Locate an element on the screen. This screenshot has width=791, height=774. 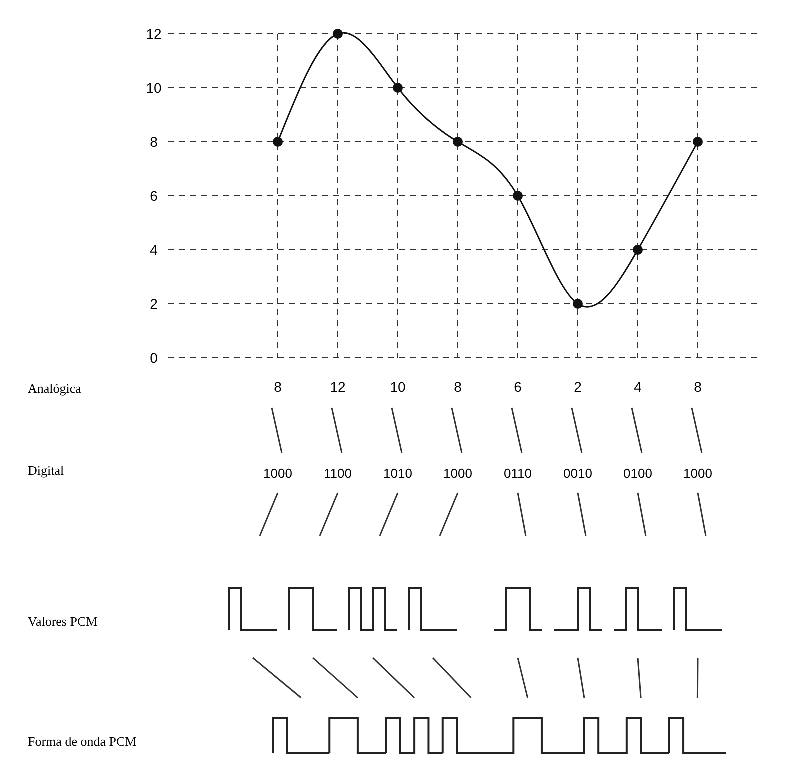
text: Valores PCM is located at coordinates (63, 621).